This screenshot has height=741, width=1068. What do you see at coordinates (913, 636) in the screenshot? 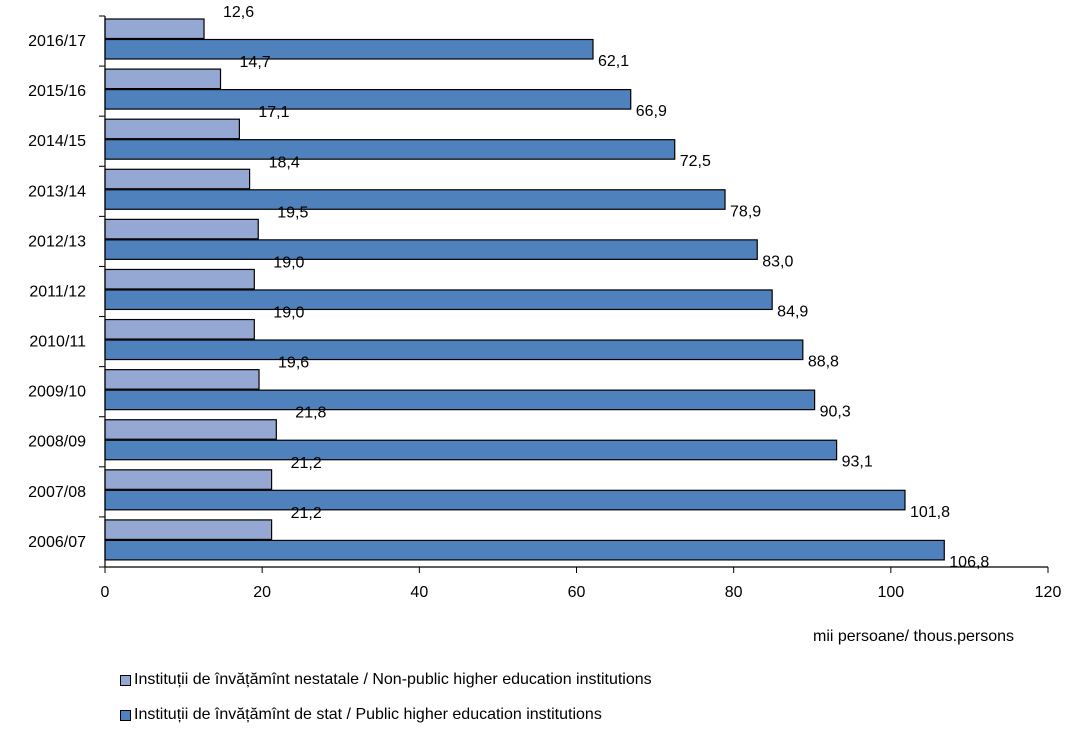
I see `x-axis-label: mii persoane/ thous.persons` at bounding box center [913, 636].